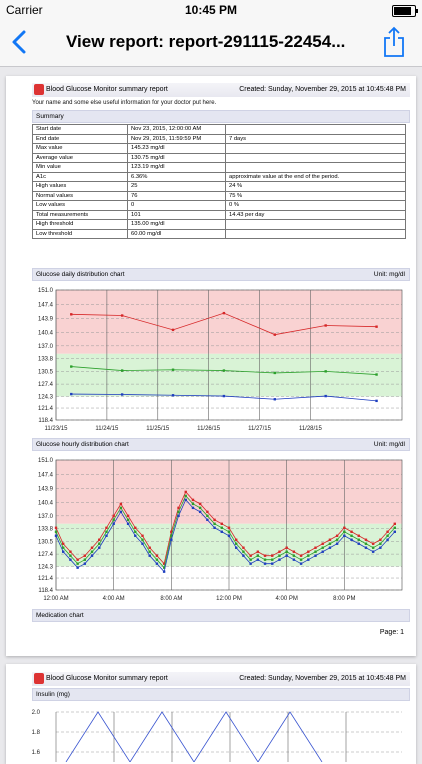 The height and width of the screenshot is (764, 422). I want to click on normal-range-band, so click(229, 375).